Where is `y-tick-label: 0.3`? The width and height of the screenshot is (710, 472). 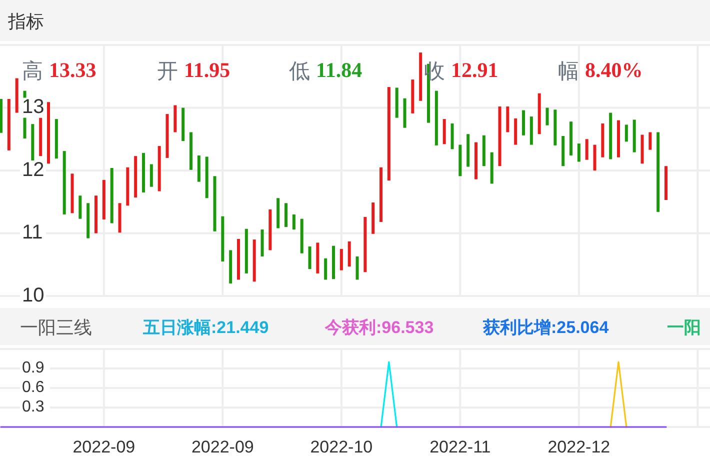
y-tick-label: 0.3 is located at coordinates (33, 407).